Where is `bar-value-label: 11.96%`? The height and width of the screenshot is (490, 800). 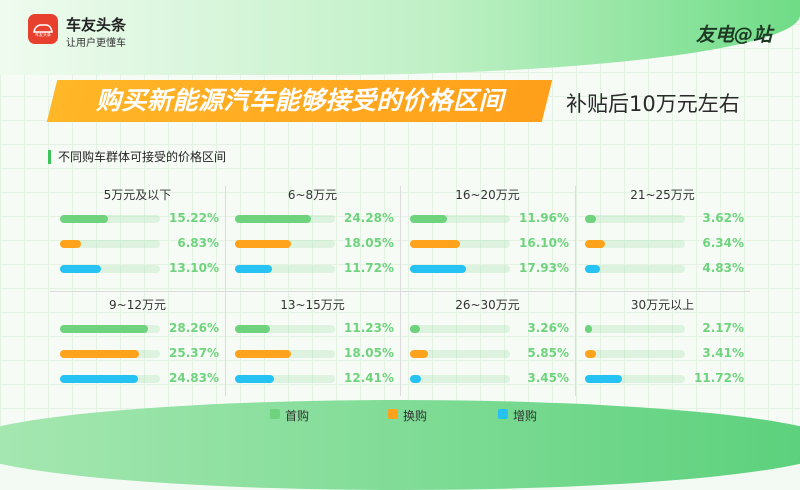
bar-value-label: 11.96% is located at coordinates (544, 218).